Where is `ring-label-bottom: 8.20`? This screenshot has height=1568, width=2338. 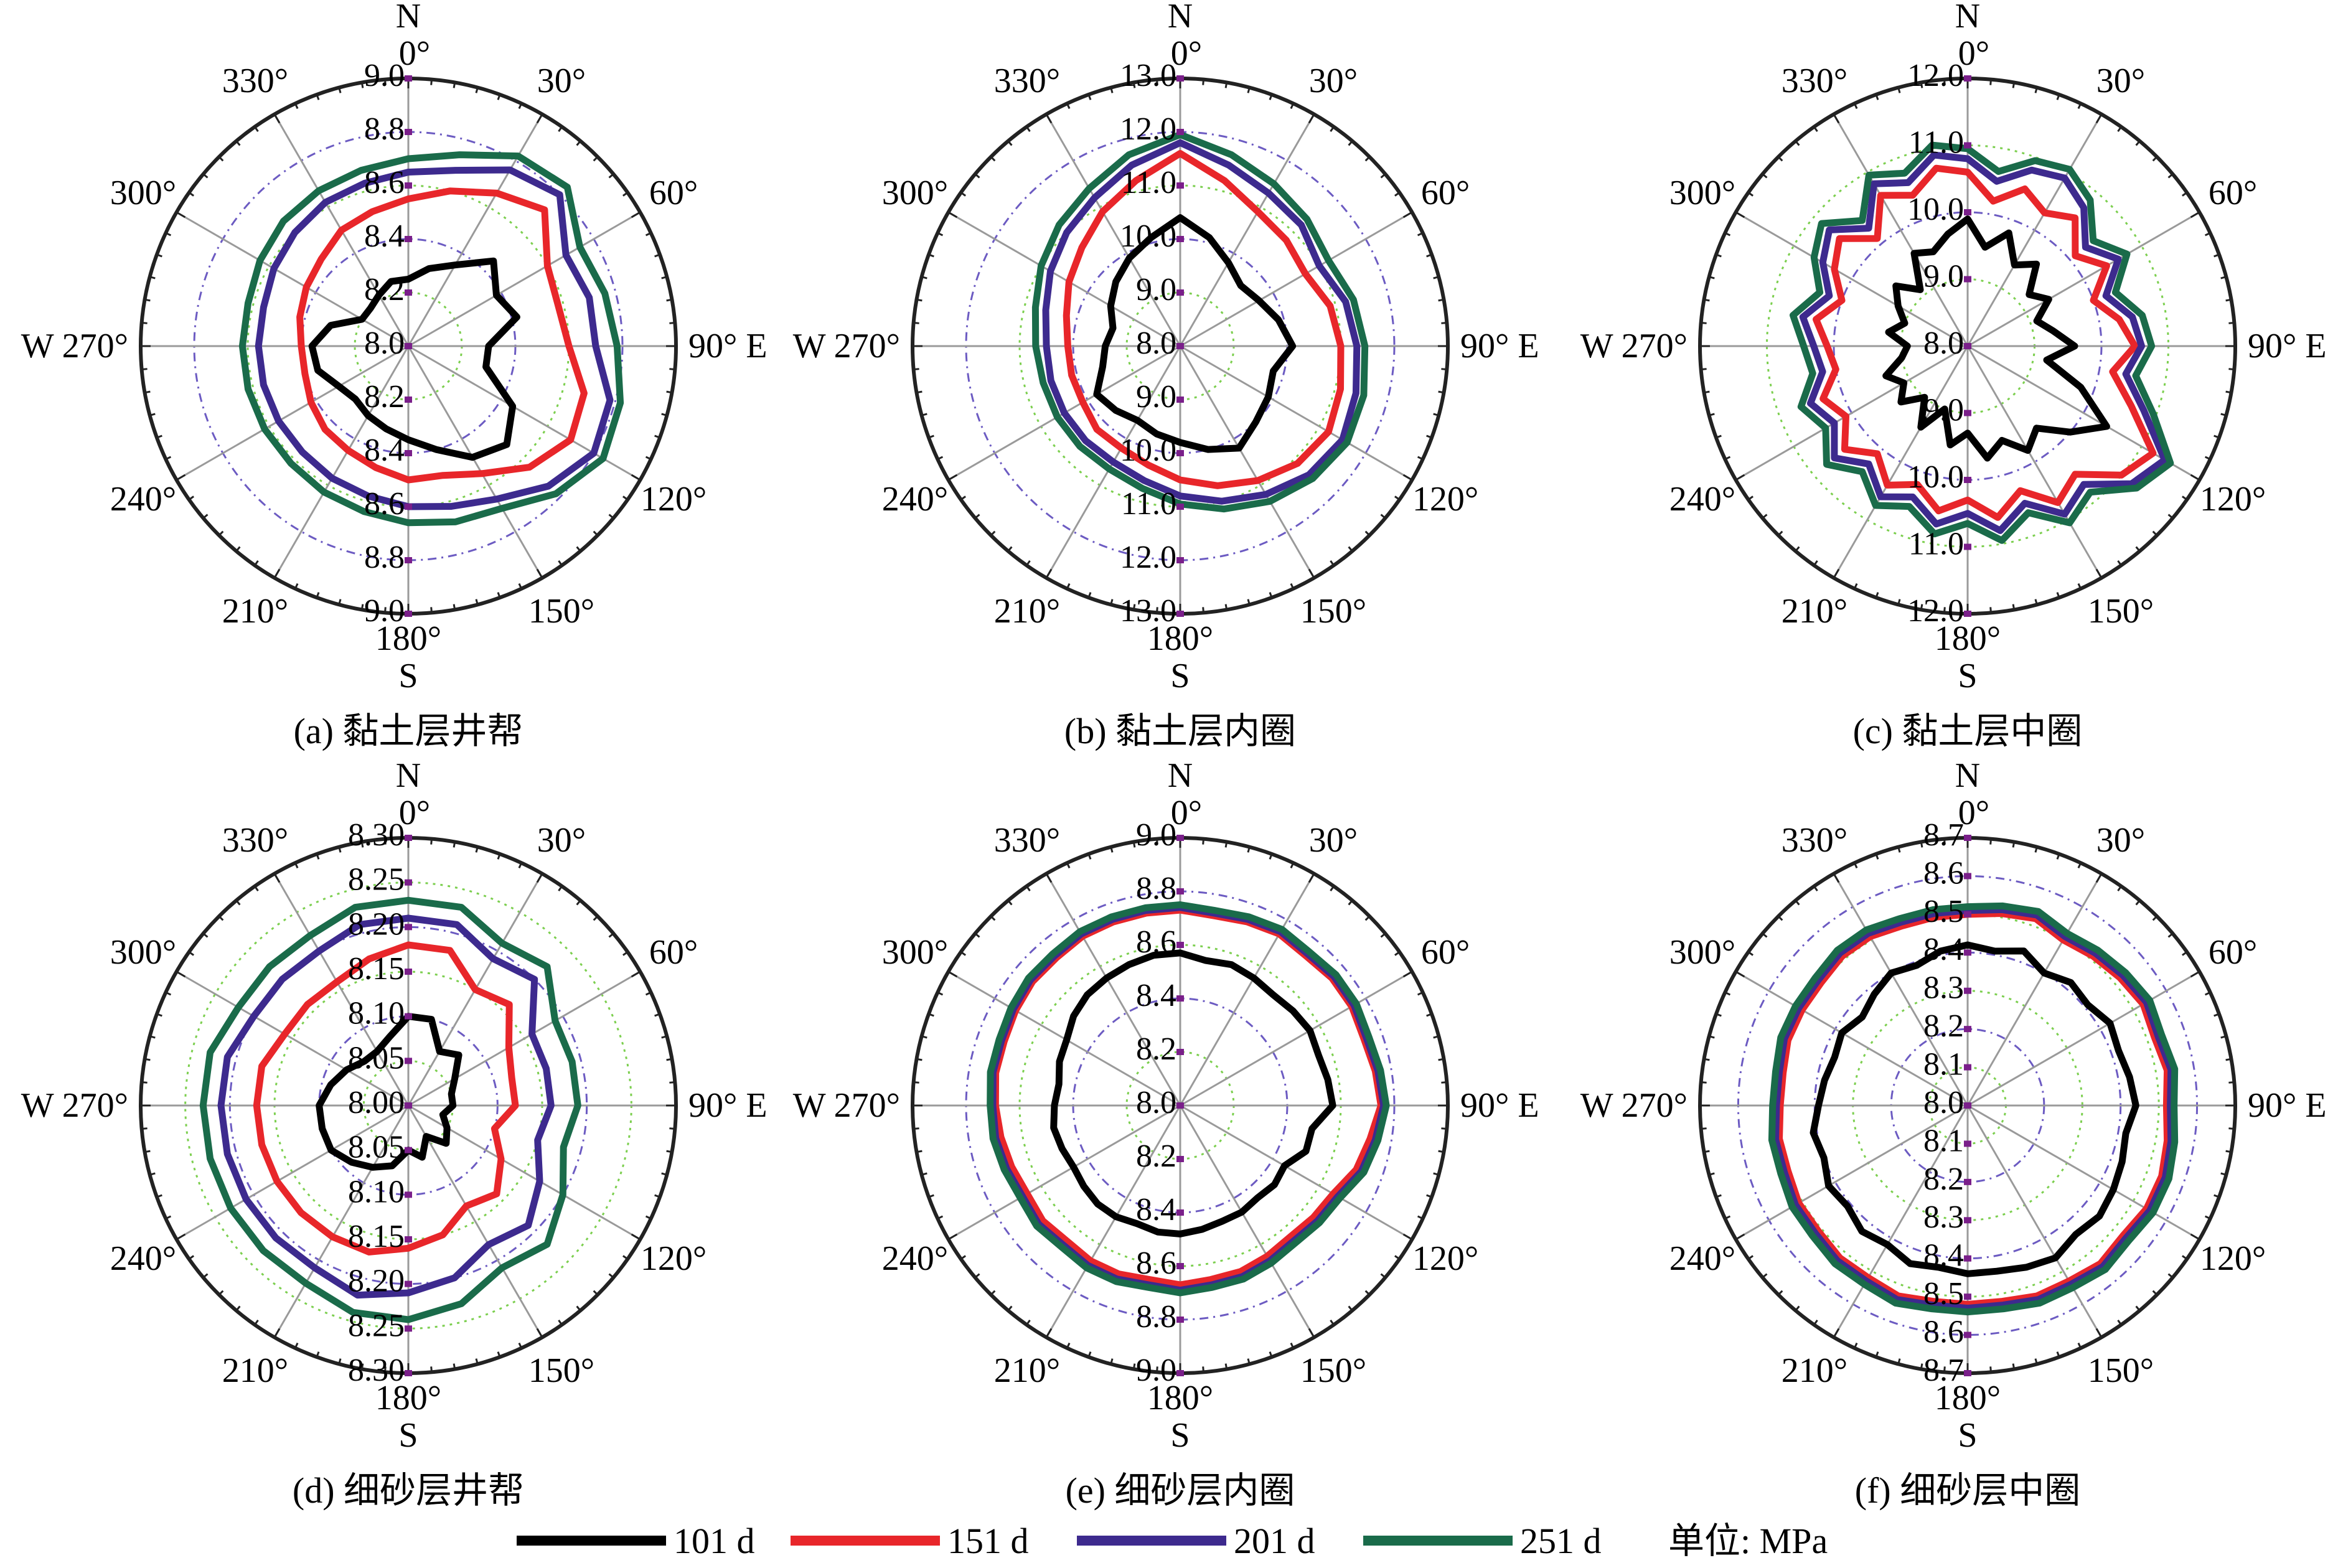 ring-label-bottom: 8.20 is located at coordinates (376, 1281).